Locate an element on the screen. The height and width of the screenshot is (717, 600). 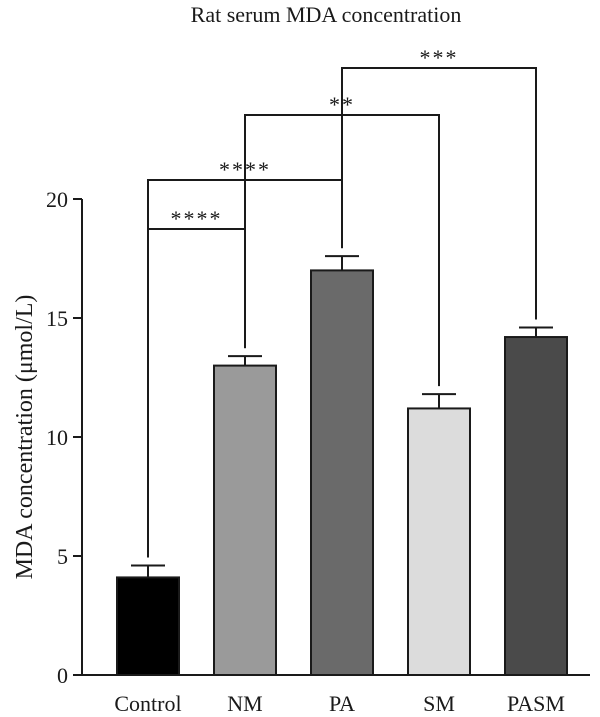
y-axis-label: MDA concentration (μmol/L) is located at coordinates (25, 437).